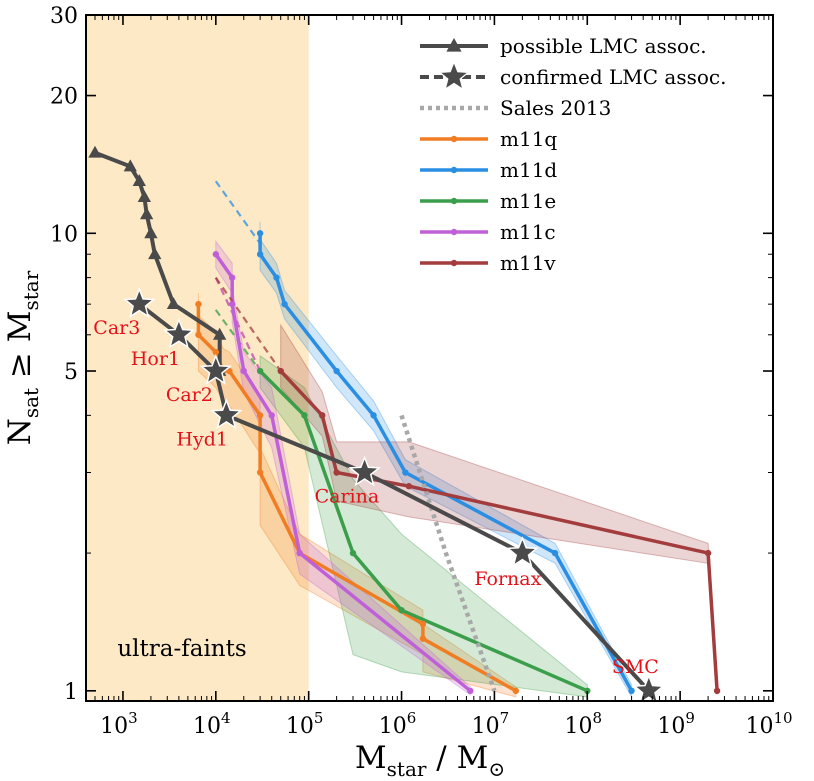 This screenshot has width=814, height=781. Describe the element at coordinates (22, 357) in the screenshot. I see `y-axis-label: Nsat ≥ Mstar` at that location.